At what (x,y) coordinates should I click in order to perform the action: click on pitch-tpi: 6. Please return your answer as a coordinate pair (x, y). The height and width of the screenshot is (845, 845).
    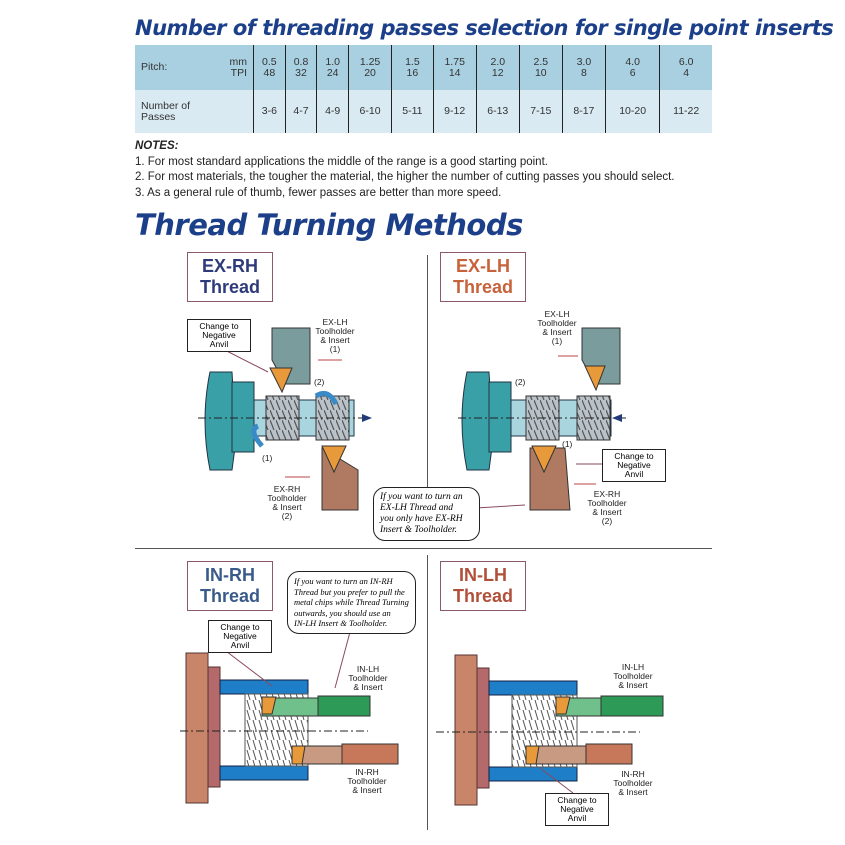
    Looking at the image, I should click on (632, 72).